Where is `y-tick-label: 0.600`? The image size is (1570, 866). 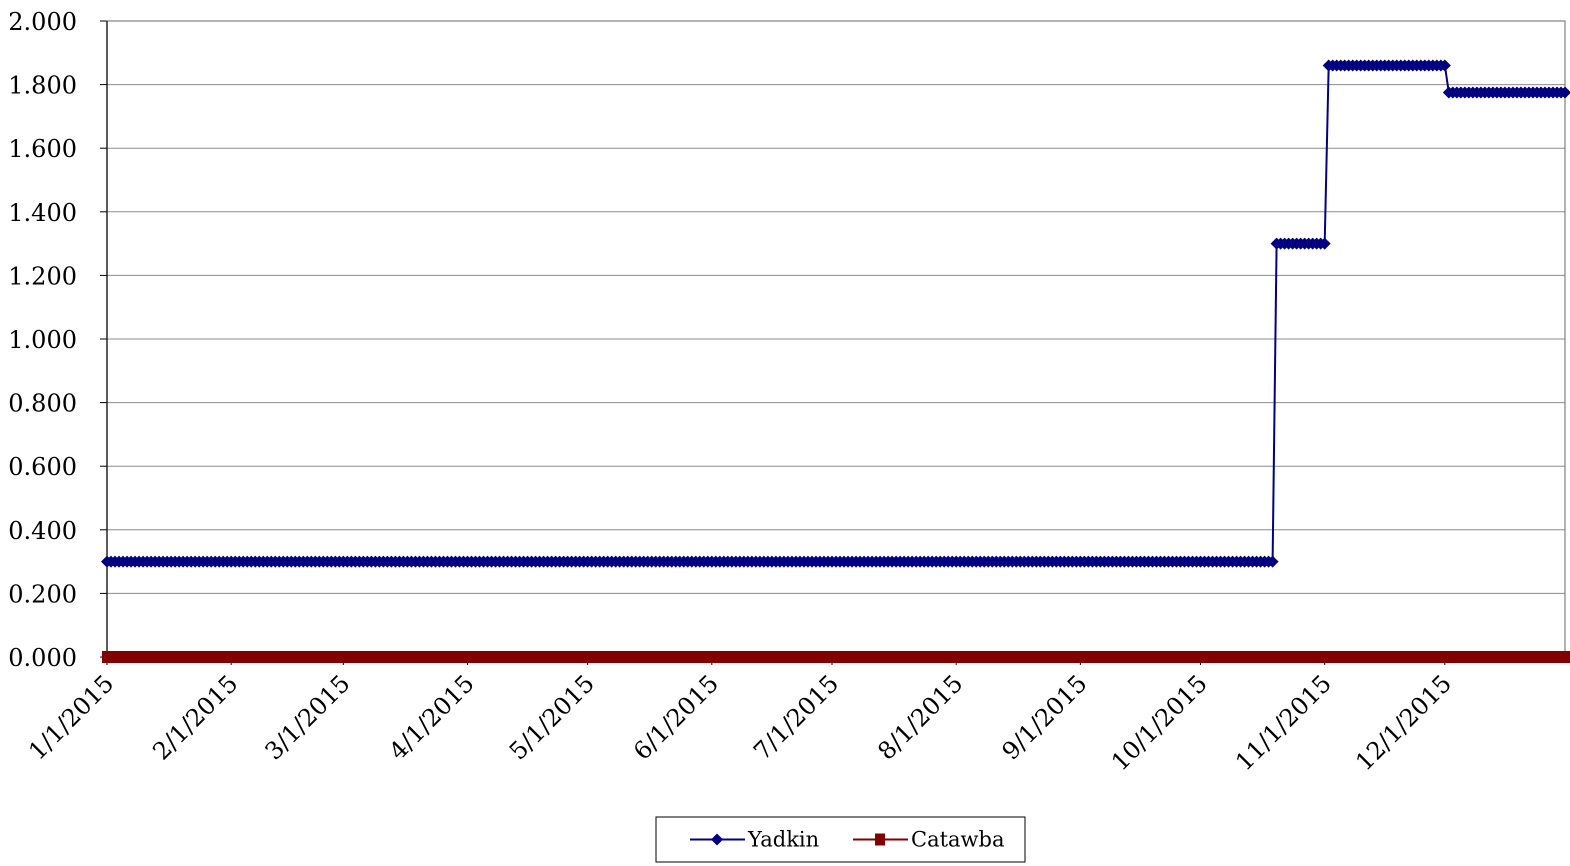
y-tick-label: 0.600 is located at coordinates (42, 467).